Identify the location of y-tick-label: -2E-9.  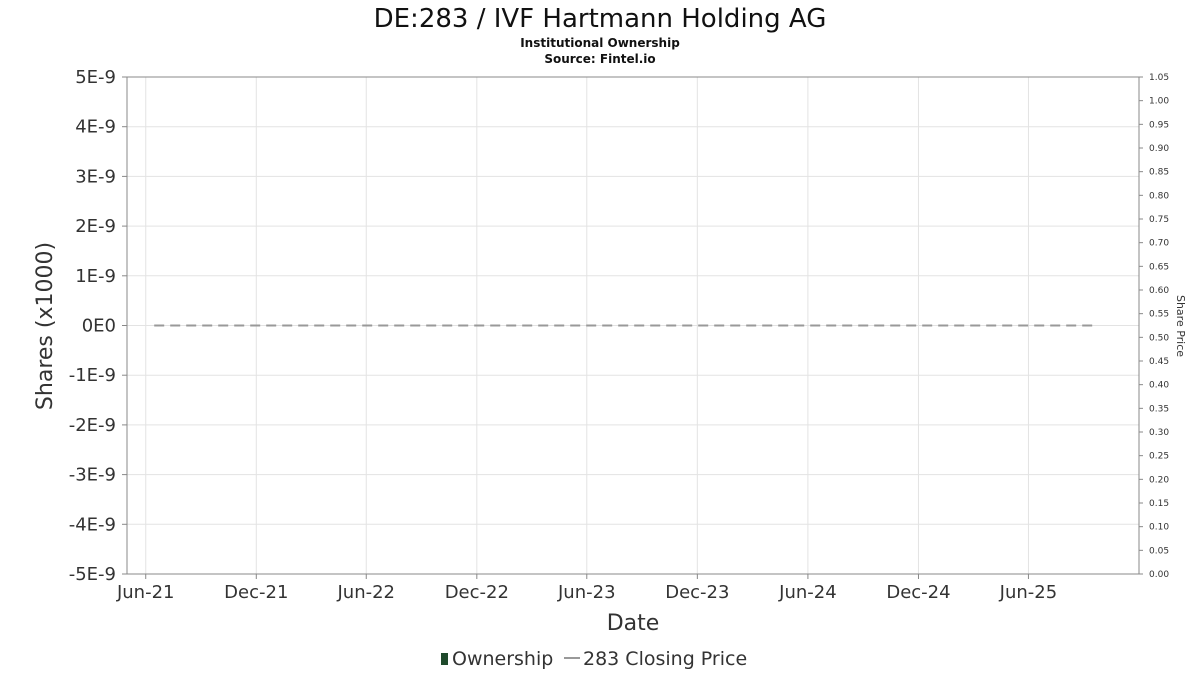
(92, 425).